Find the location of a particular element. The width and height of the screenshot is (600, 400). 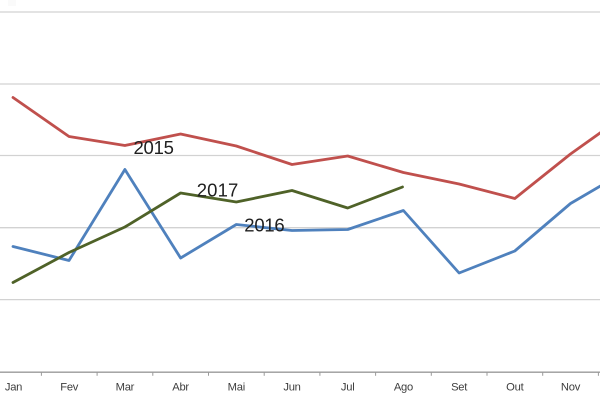

svg-text: 2016 is located at coordinates (264, 224).